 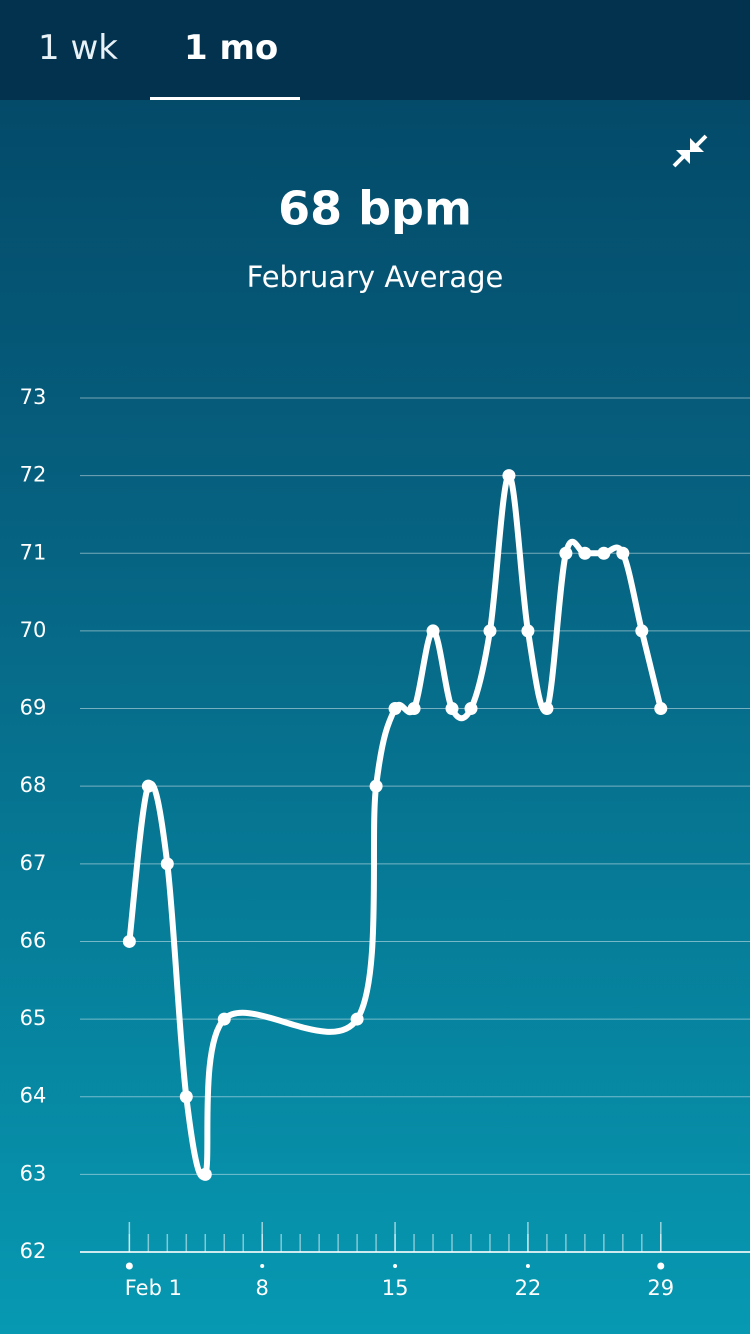 What do you see at coordinates (33, 630) in the screenshot?
I see `y-tick-label: 70` at bounding box center [33, 630].